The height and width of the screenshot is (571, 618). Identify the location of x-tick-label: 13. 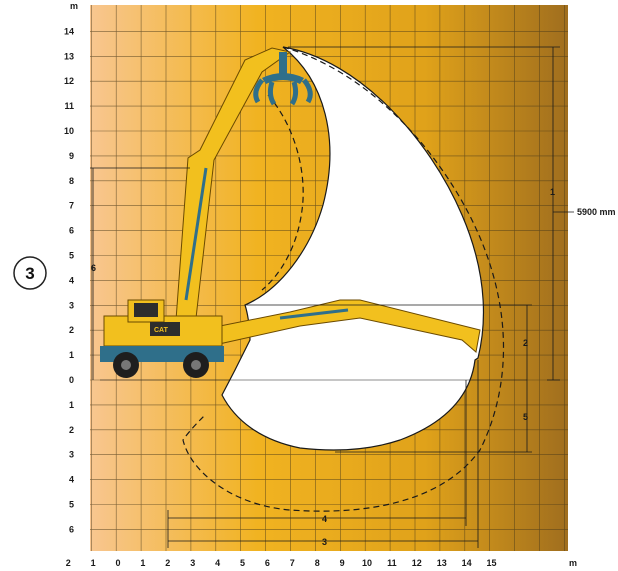
(442, 563).